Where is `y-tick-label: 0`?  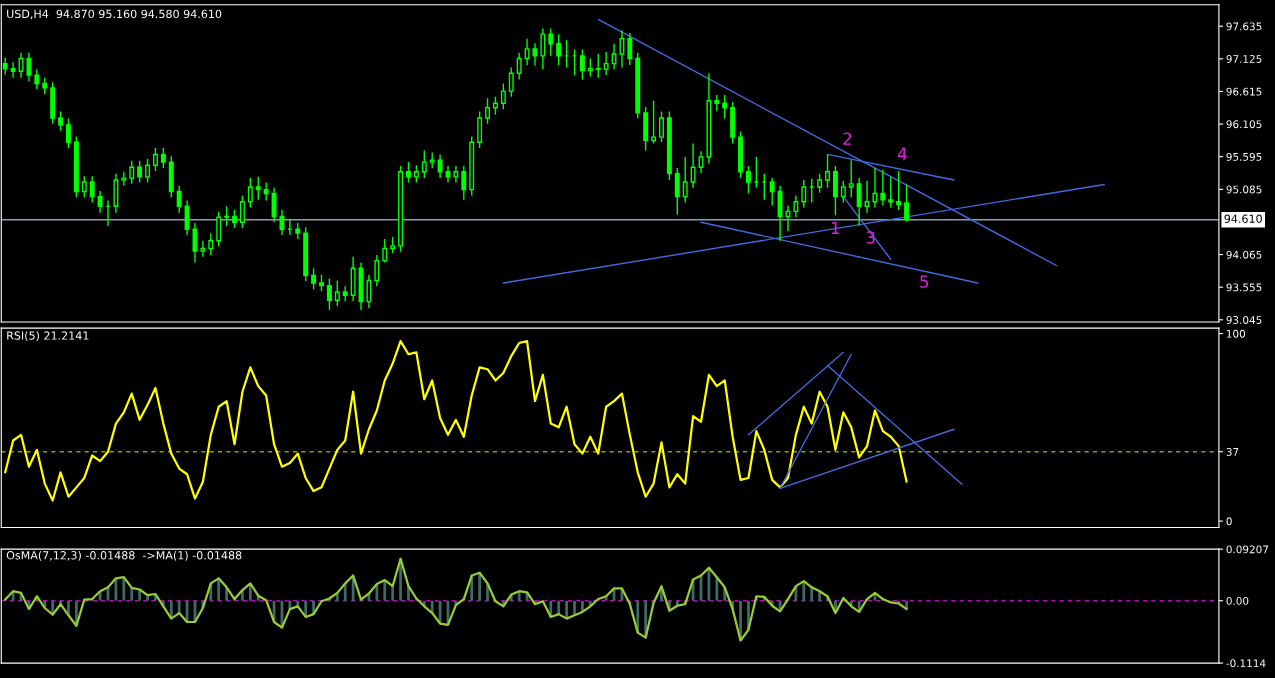 y-tick-label: 0 is located at coordinates (1229, 521).